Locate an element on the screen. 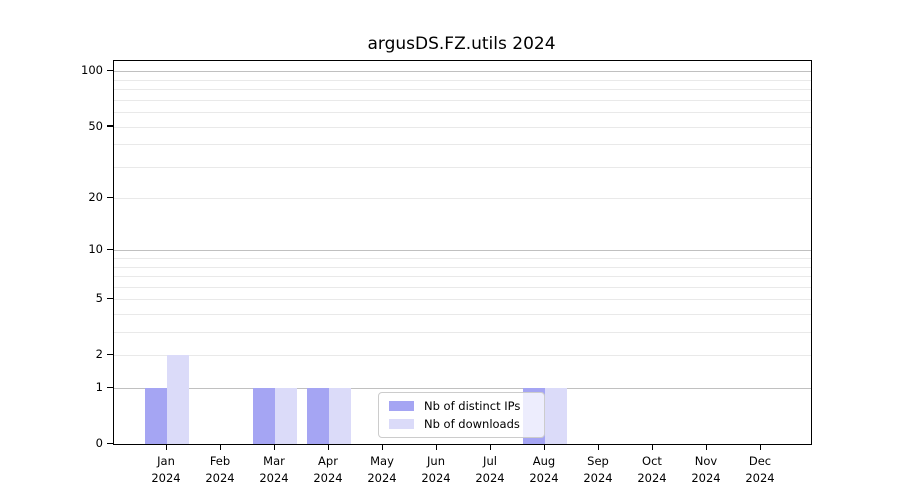  x-tick-label: Jul 2024 is located at coordinates (490, 469).